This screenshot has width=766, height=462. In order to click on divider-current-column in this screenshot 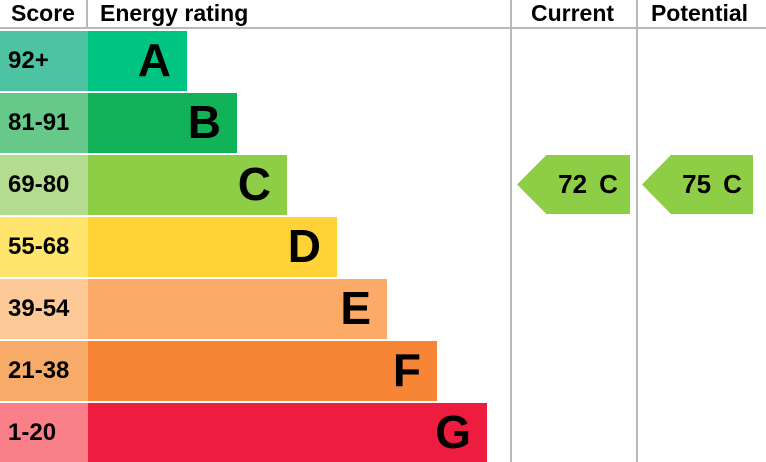, I will do `click(511, 231)`.